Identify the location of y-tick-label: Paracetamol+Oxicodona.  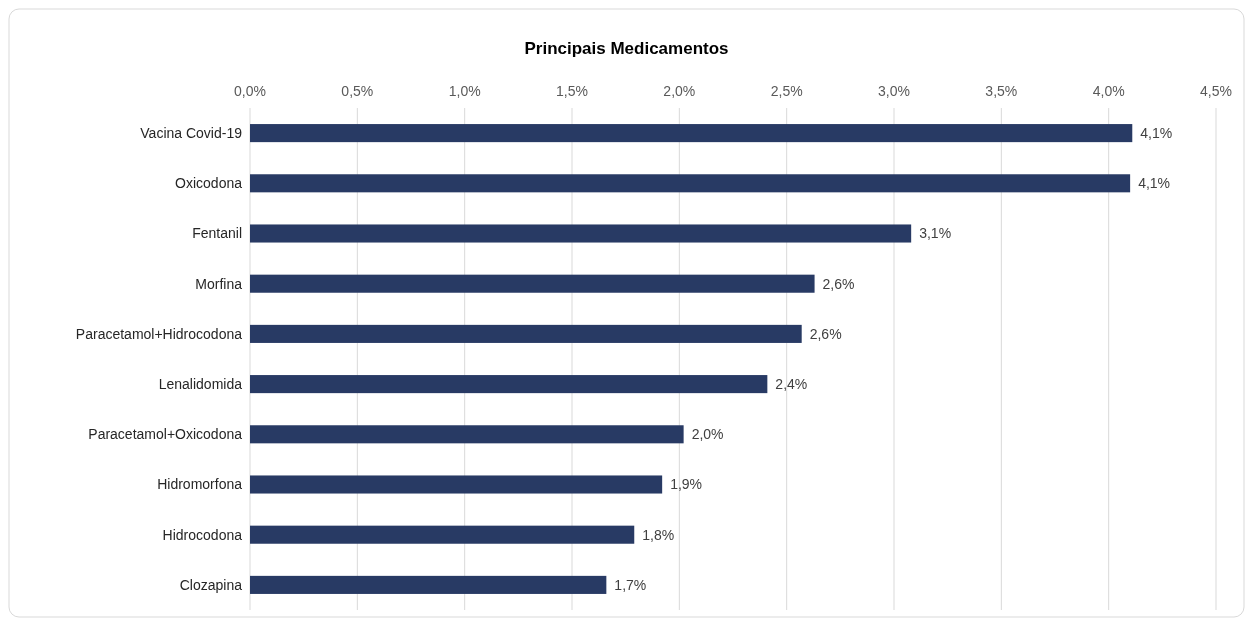
(165, 434).